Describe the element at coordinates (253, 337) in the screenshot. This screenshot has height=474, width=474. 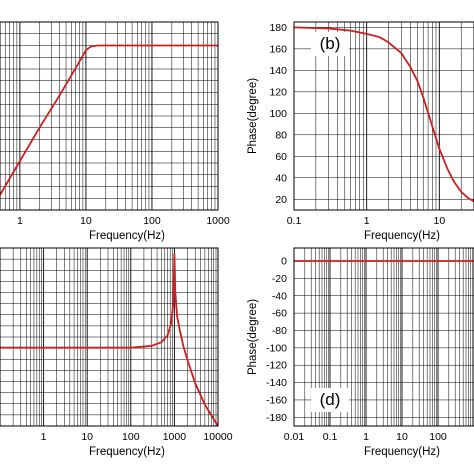
I see `panel-d-y-axis-label: Phase(degree)` at that location.